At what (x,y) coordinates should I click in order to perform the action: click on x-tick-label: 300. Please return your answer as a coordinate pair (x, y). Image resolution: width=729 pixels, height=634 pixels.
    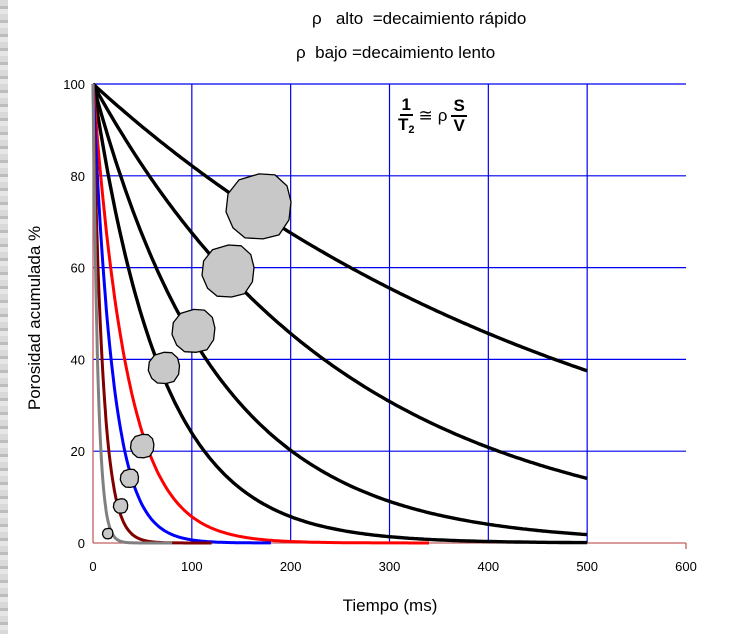
    Looking at the image, I should click on (390, 566).